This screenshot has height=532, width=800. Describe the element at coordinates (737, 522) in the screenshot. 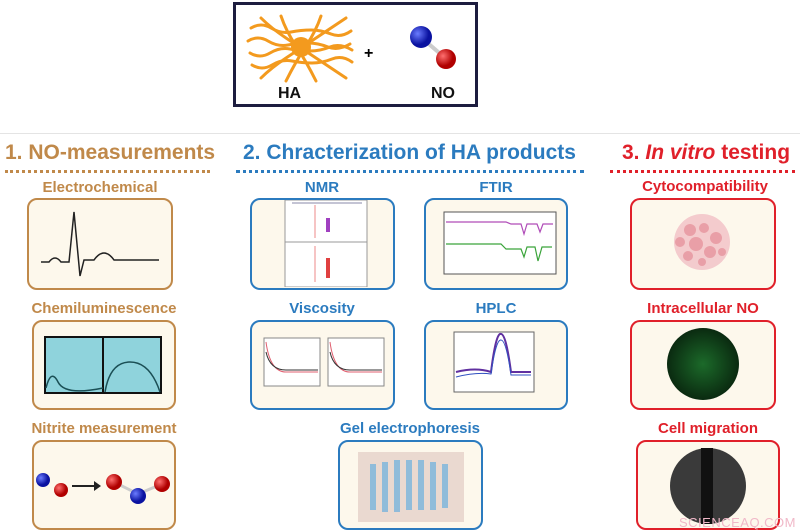

I see `watermark: SCIENCEAQ.COM` at that location.